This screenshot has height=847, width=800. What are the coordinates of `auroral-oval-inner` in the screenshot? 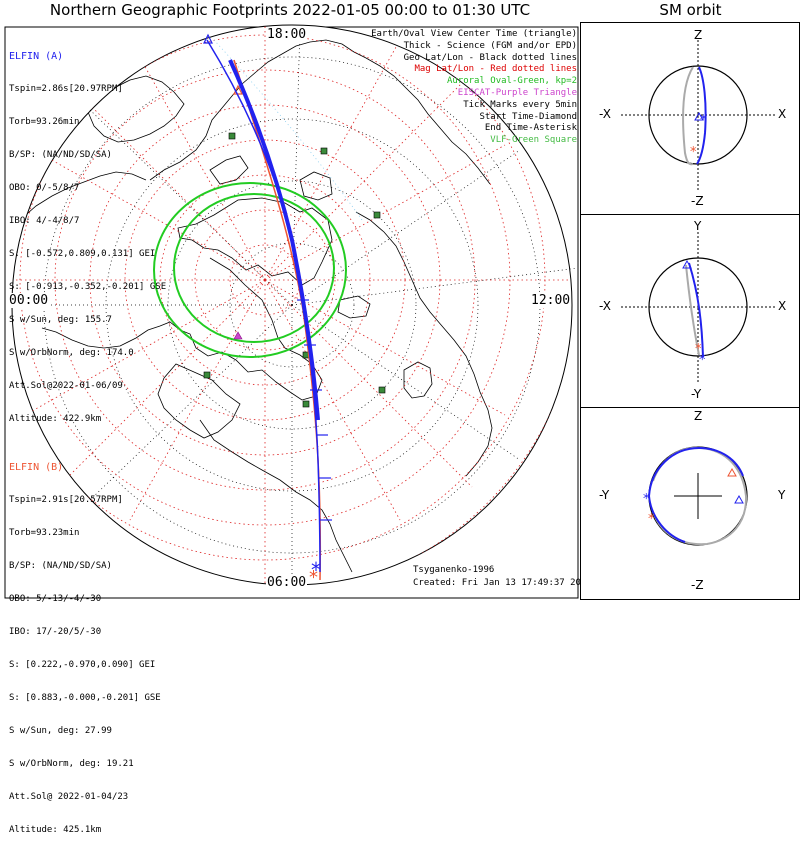 It's located at (254, 268).